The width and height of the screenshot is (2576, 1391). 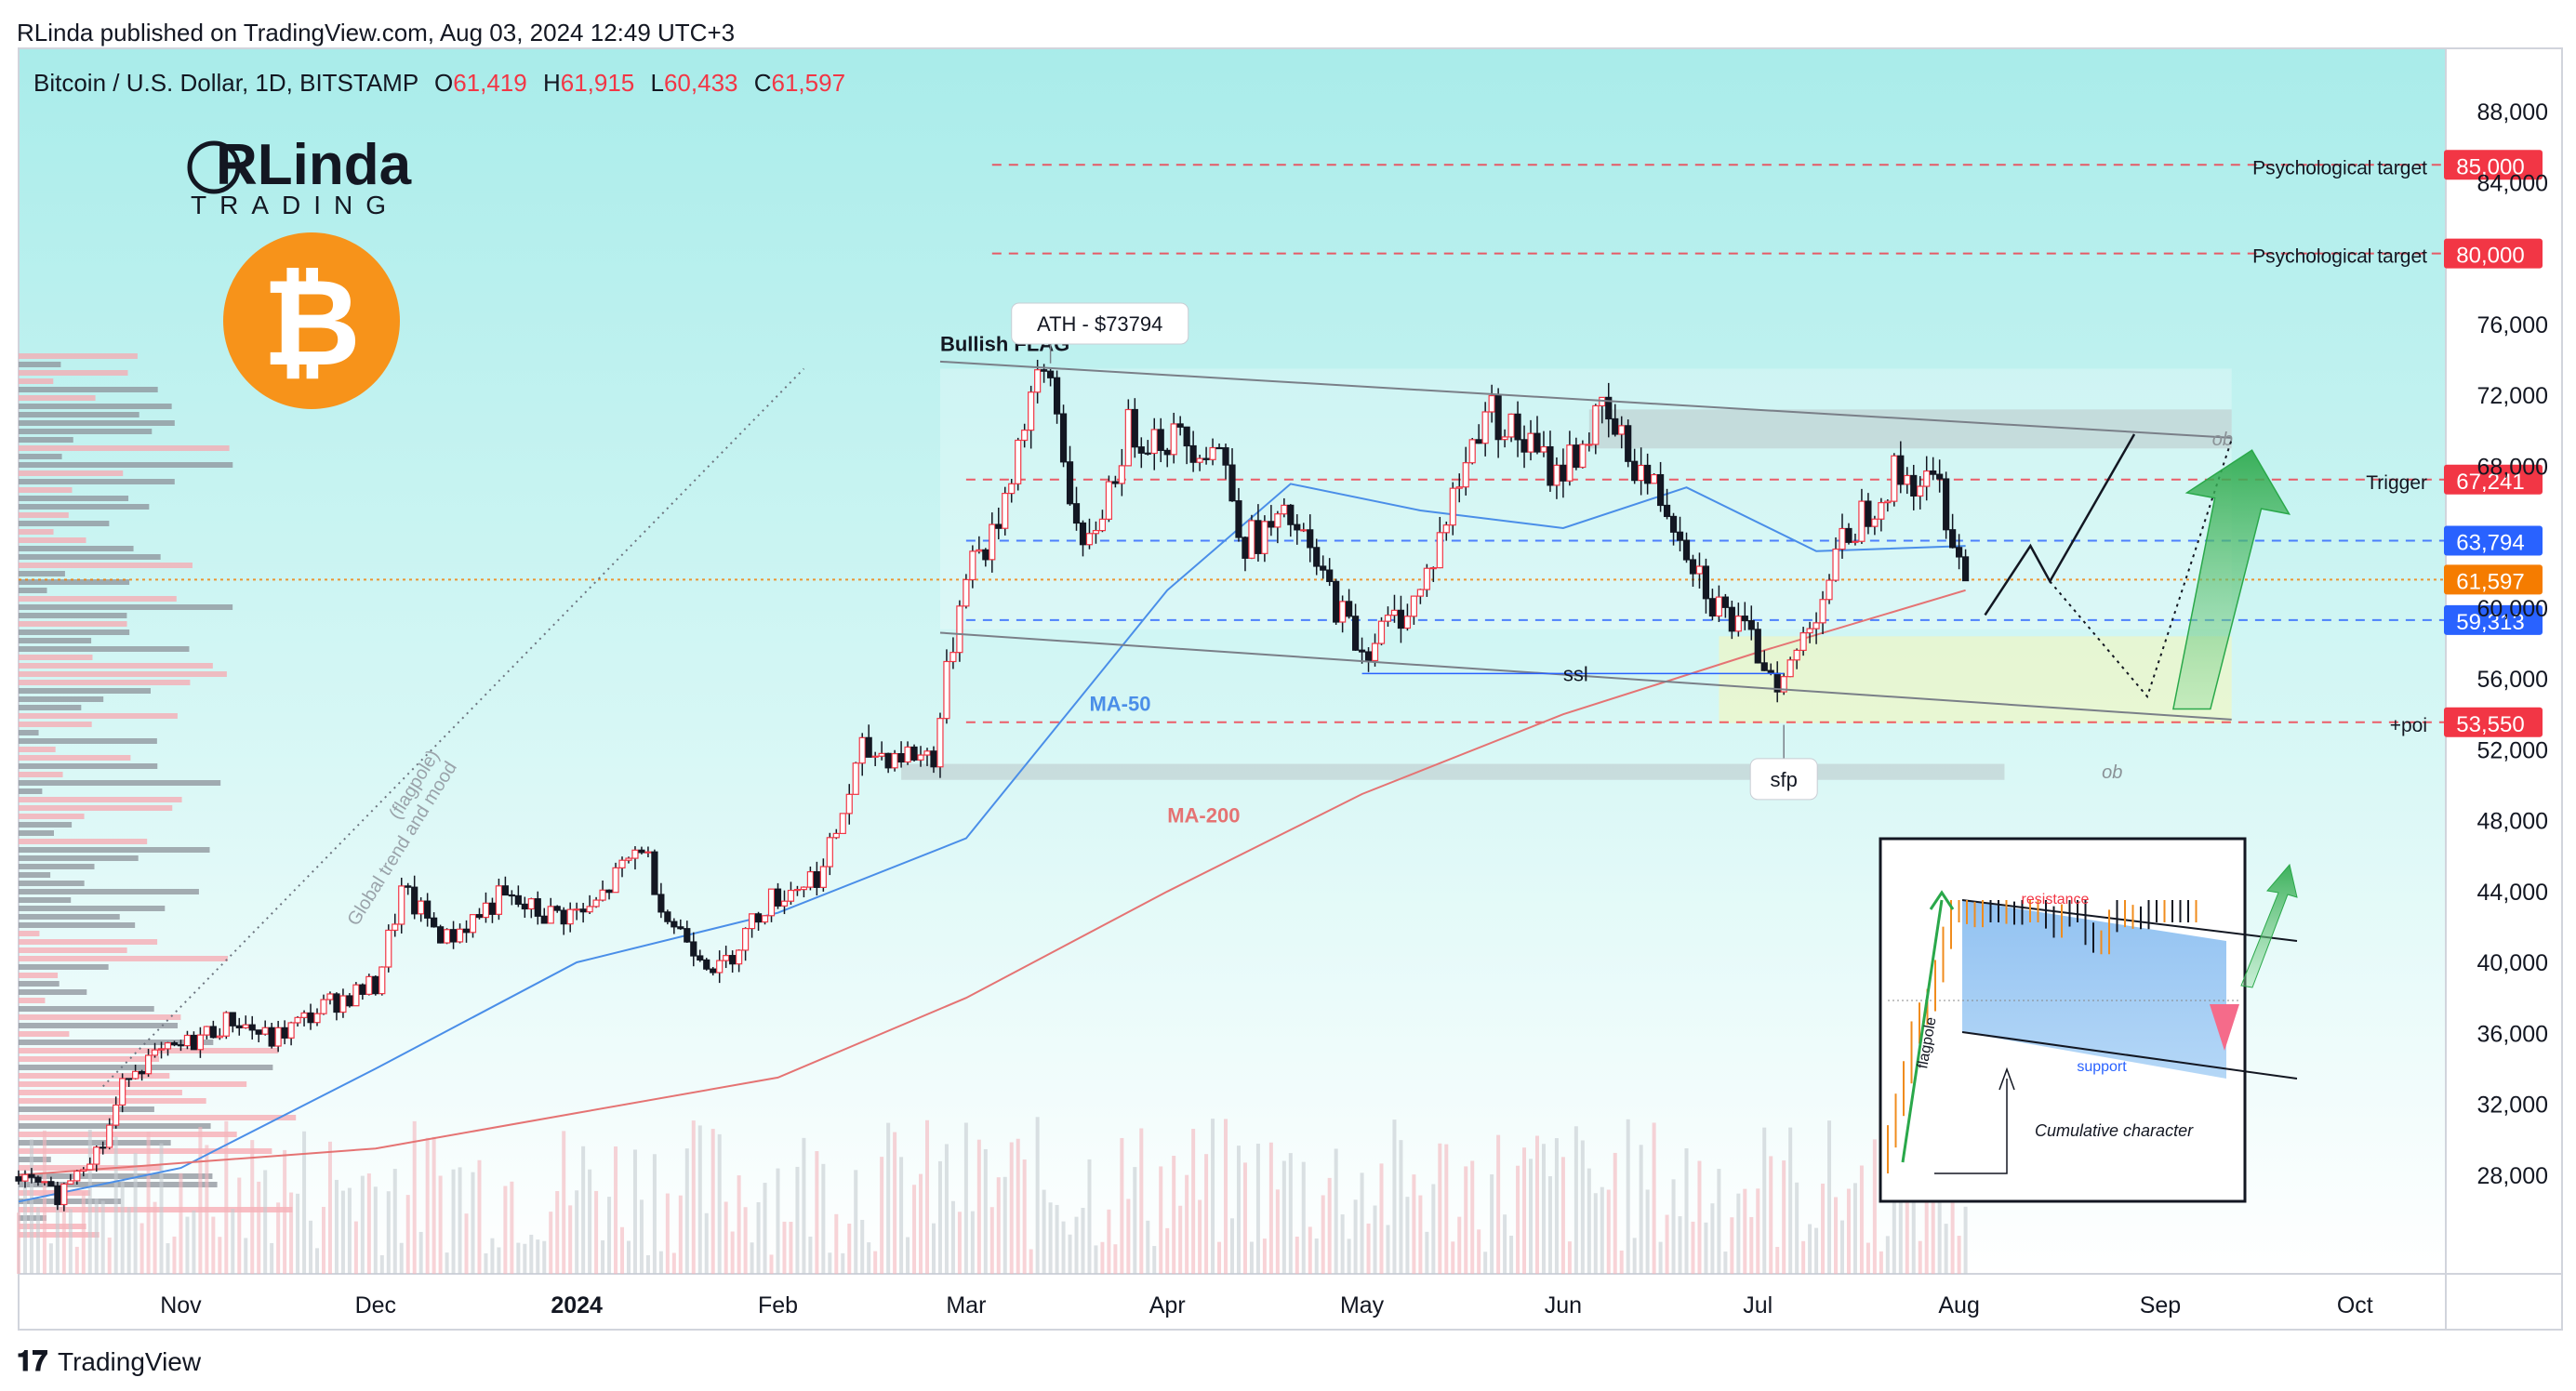 What do you see at coordinates (1910, 429) in the screenshot?
I see `ob-zone-upper` at bounding box center [1910, 429].